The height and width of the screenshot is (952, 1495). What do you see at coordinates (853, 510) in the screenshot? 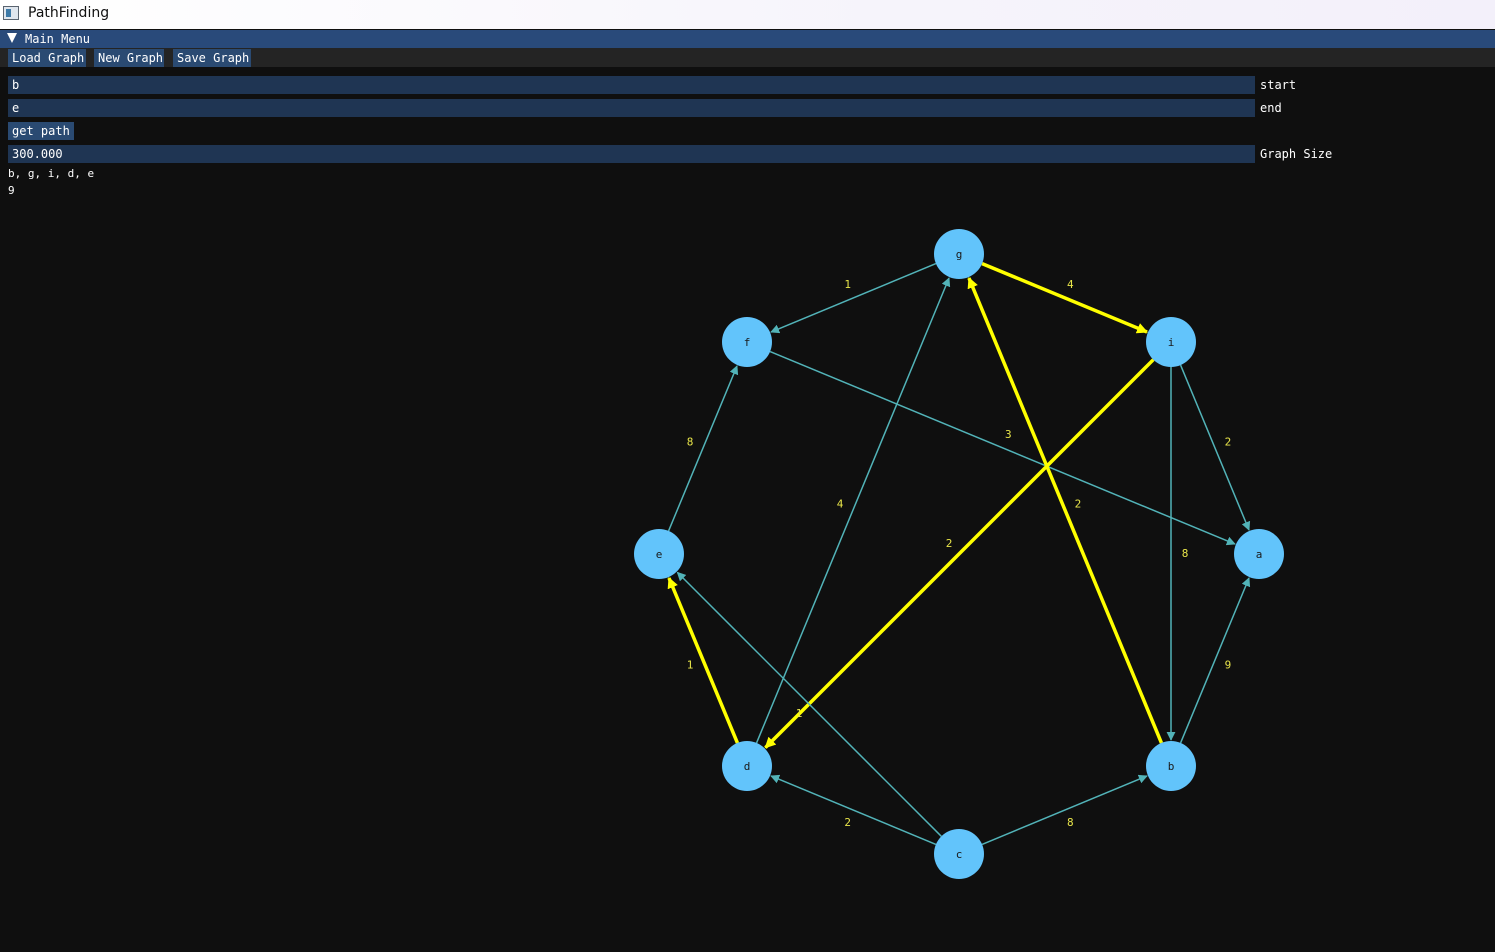
I see `edge-d-g` at bounding box center [853, 510].